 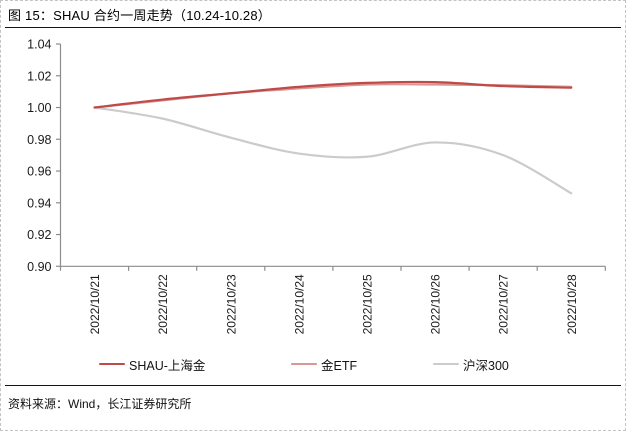 I want to click on legend-label-gold-etf: 金ETF, so click(x=339, y=365).